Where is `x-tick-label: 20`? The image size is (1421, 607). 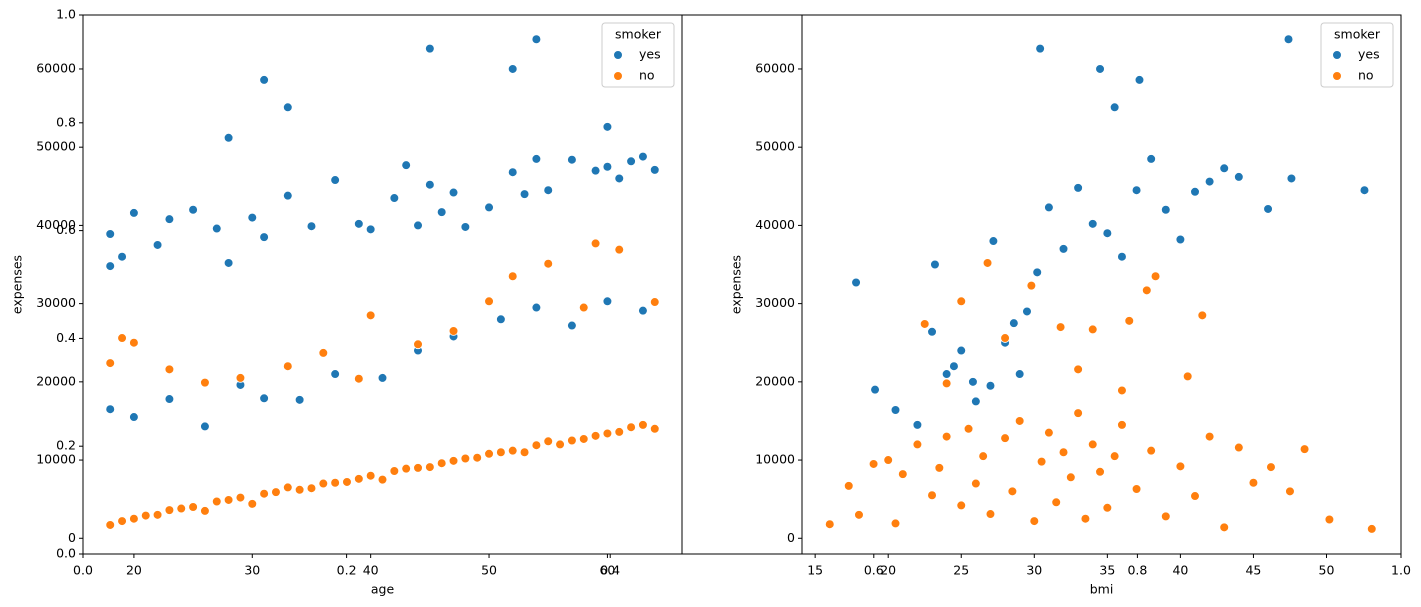
x-tick-label: 20 is located at coordinates (888, 570).